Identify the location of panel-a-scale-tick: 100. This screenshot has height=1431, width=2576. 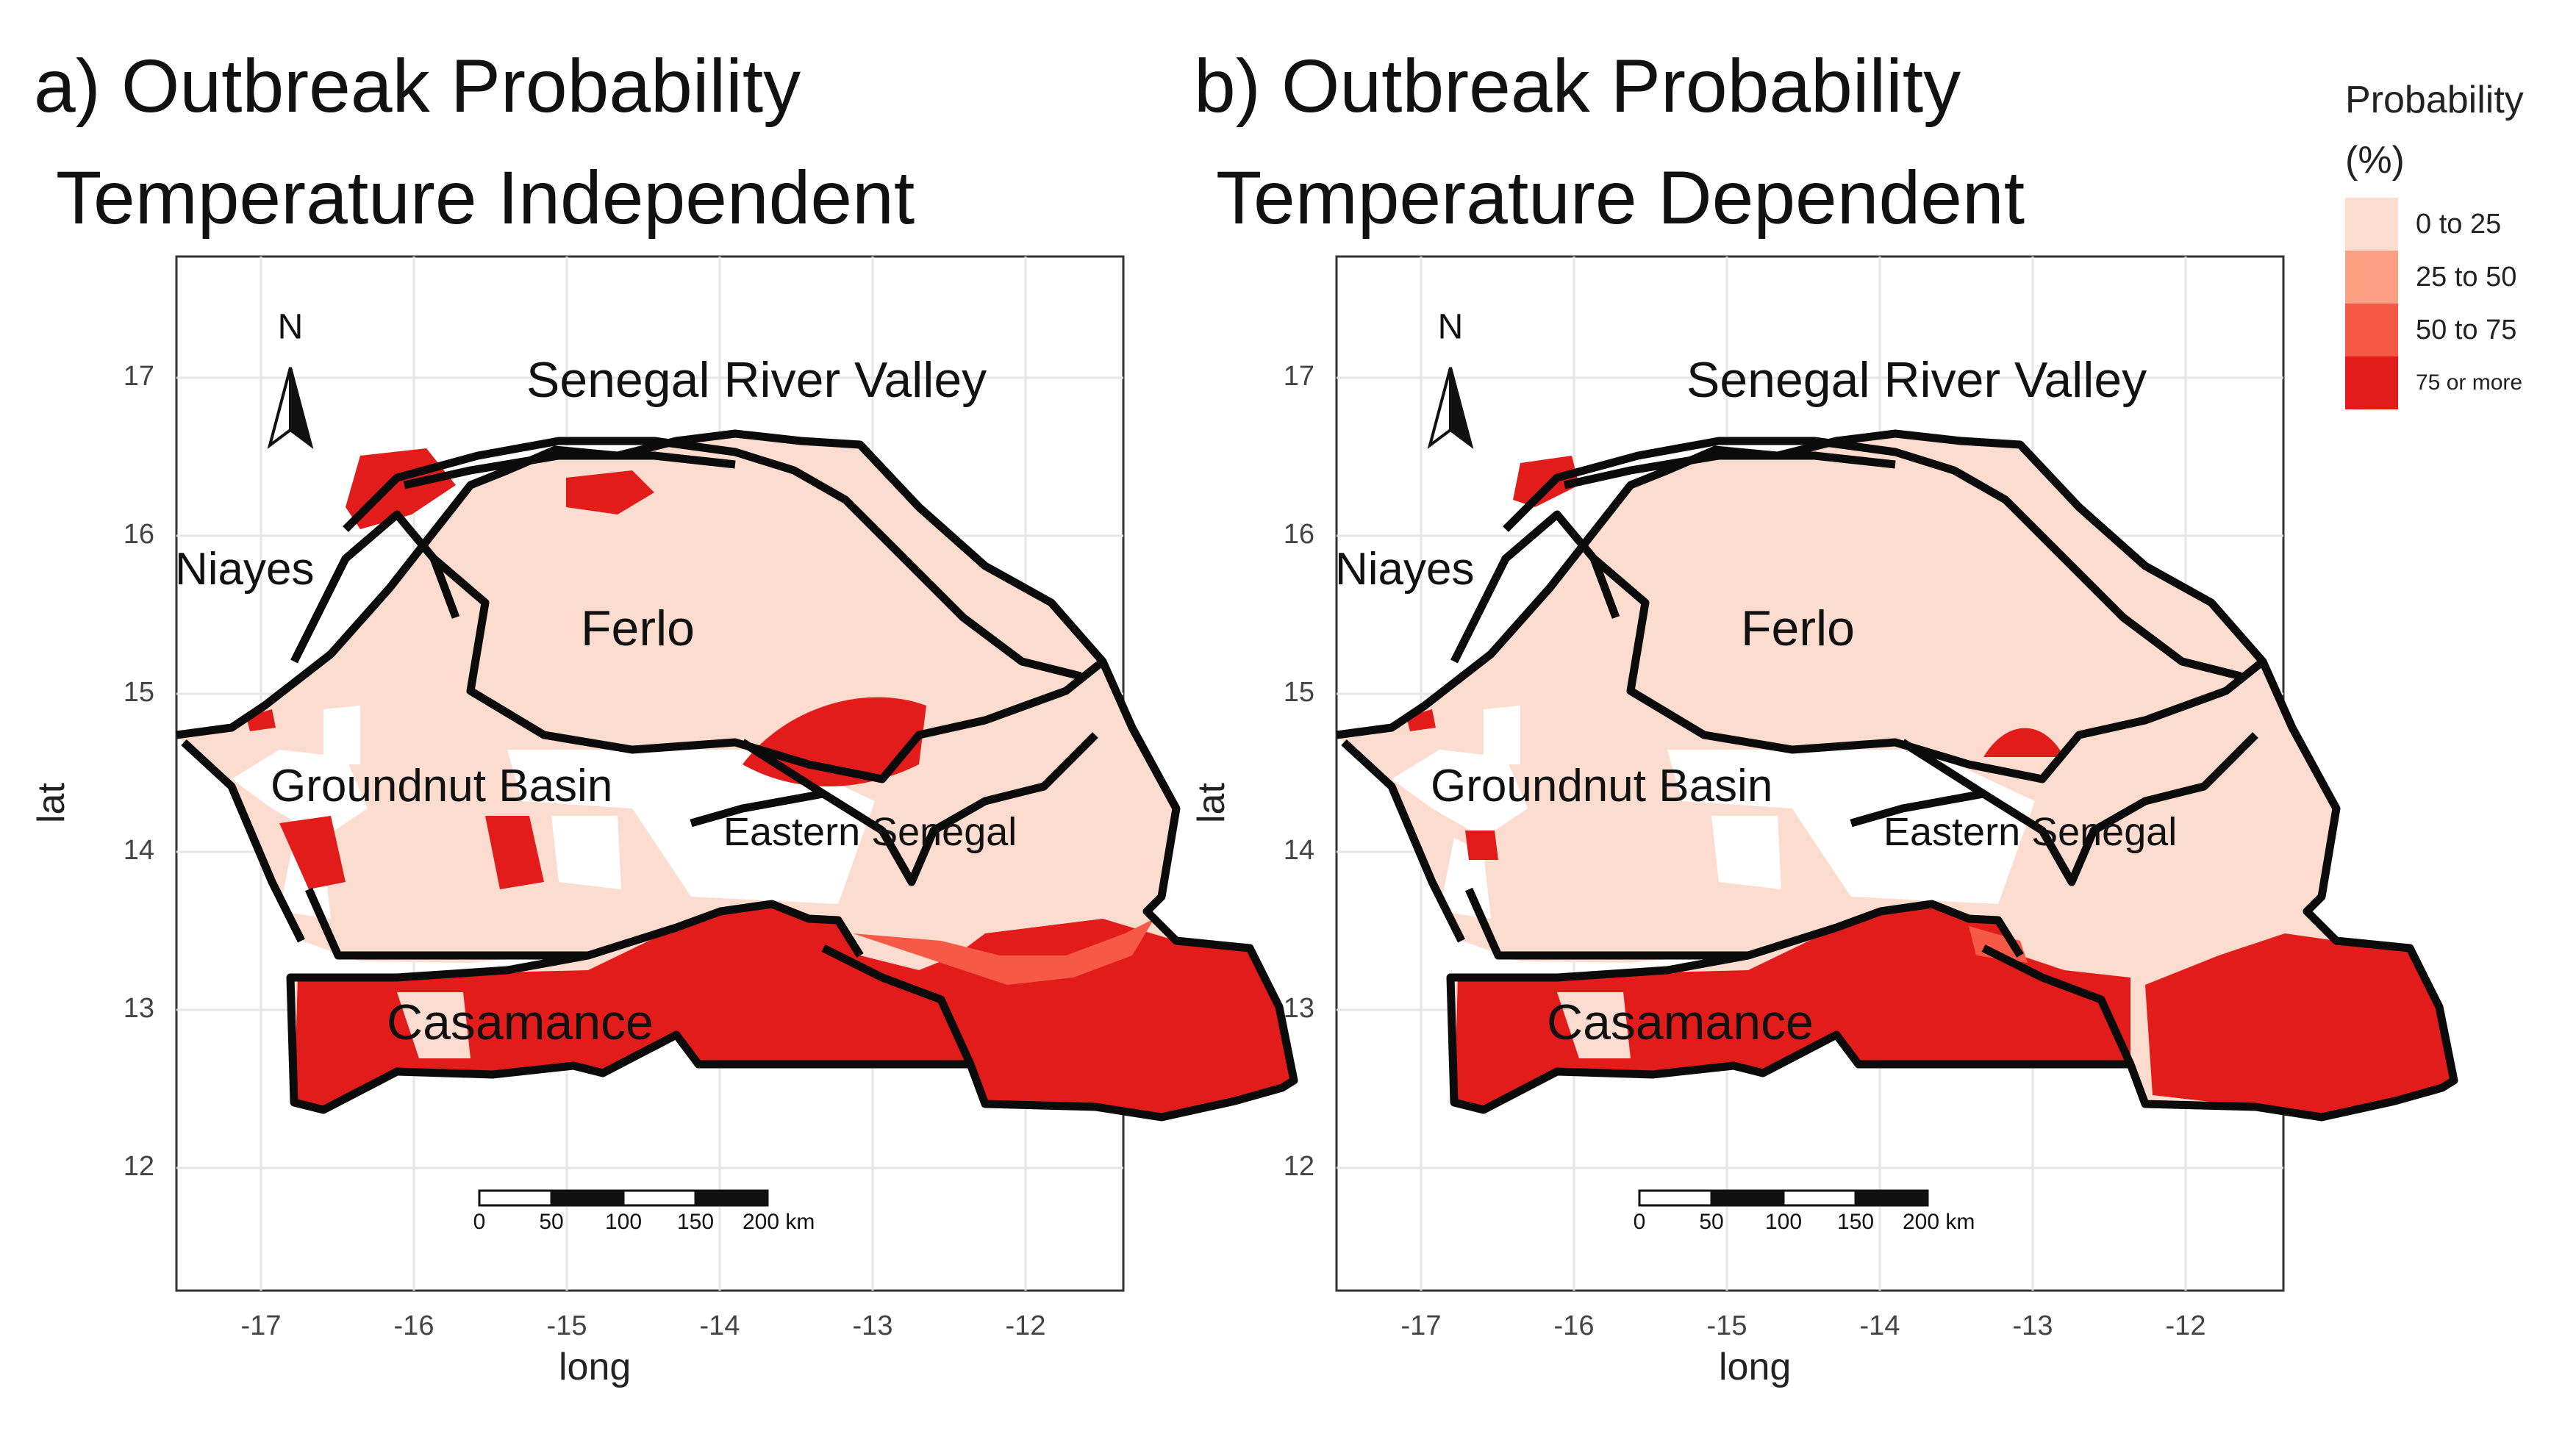
(623, 1222).